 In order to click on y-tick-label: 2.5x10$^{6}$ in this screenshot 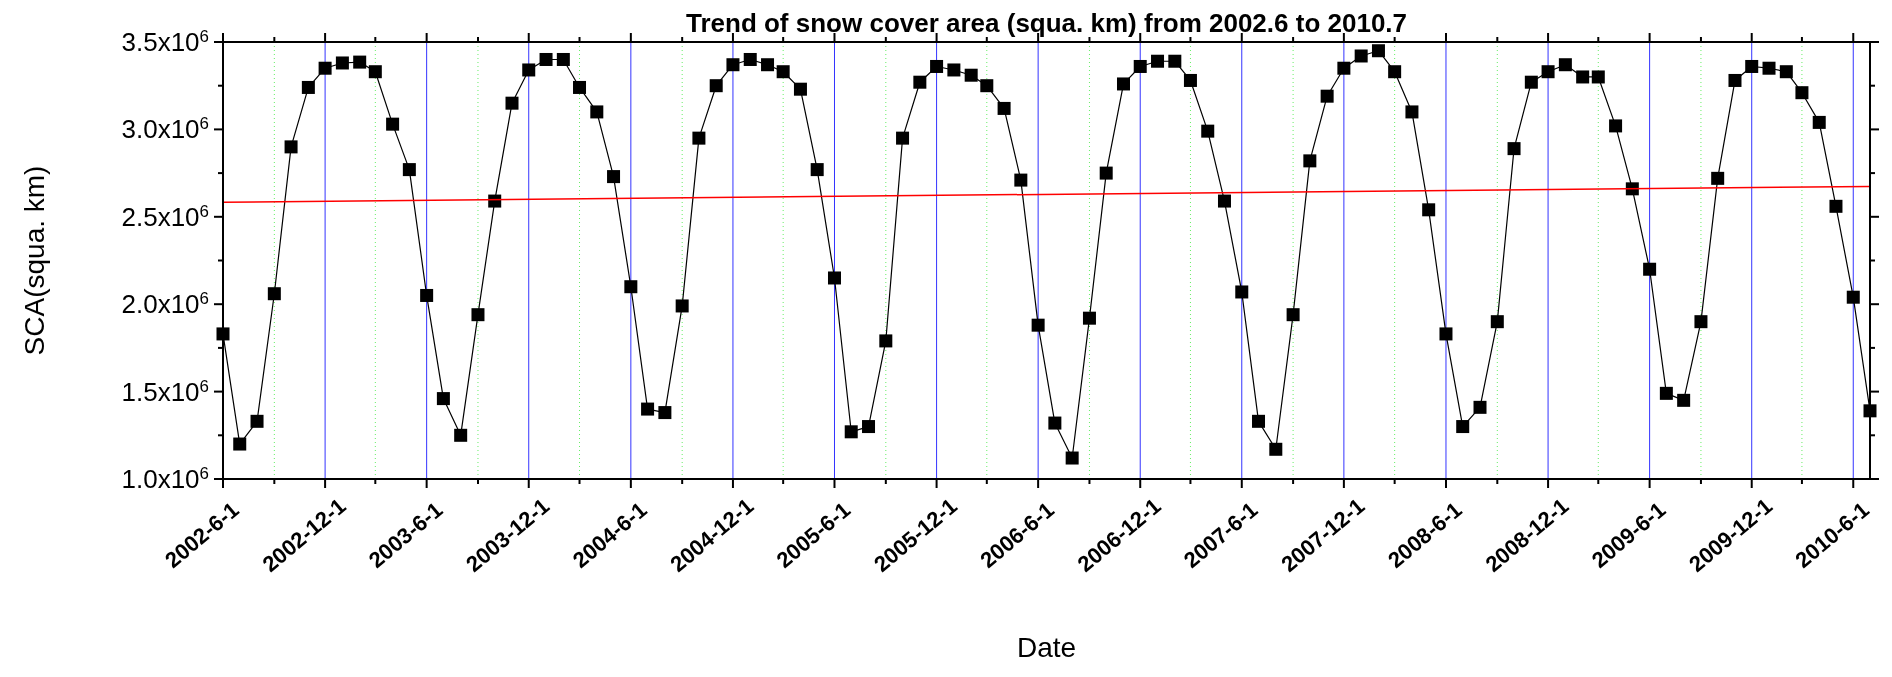, I will do `click(165, 216)`.